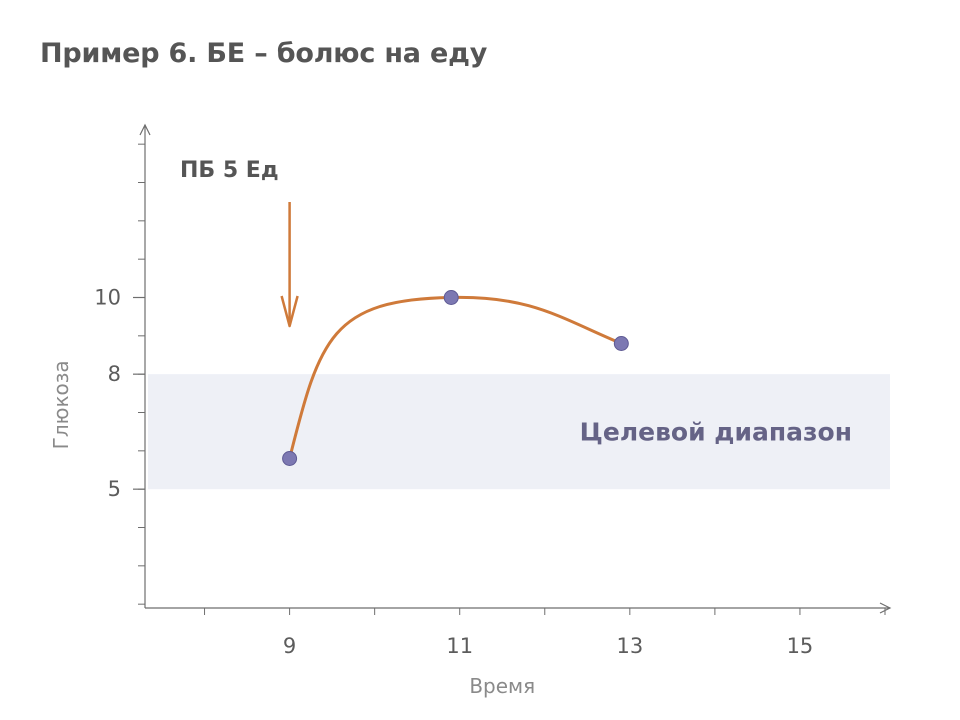  What do you see at coordinates (502, 686) in the screenshot?
I see `x-axis-title: Время` at bounding box center [502, 686].